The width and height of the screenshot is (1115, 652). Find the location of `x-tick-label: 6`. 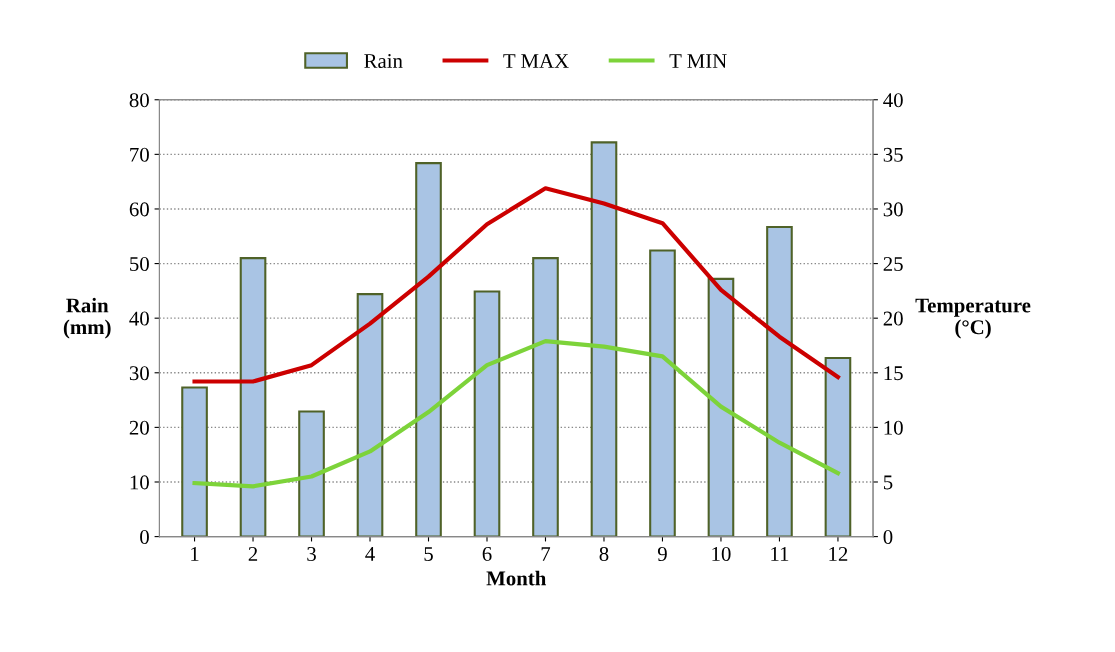

x-tick-label: 6 is located at coordinates (487, 553).